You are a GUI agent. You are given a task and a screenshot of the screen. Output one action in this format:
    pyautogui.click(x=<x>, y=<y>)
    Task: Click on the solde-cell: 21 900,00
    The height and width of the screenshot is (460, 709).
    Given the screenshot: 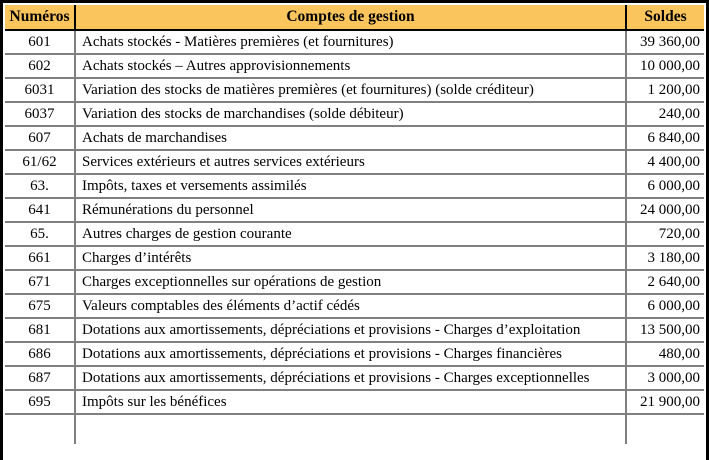 What is the action you would take?
    pyautogui.click(x=664, y=402)
    